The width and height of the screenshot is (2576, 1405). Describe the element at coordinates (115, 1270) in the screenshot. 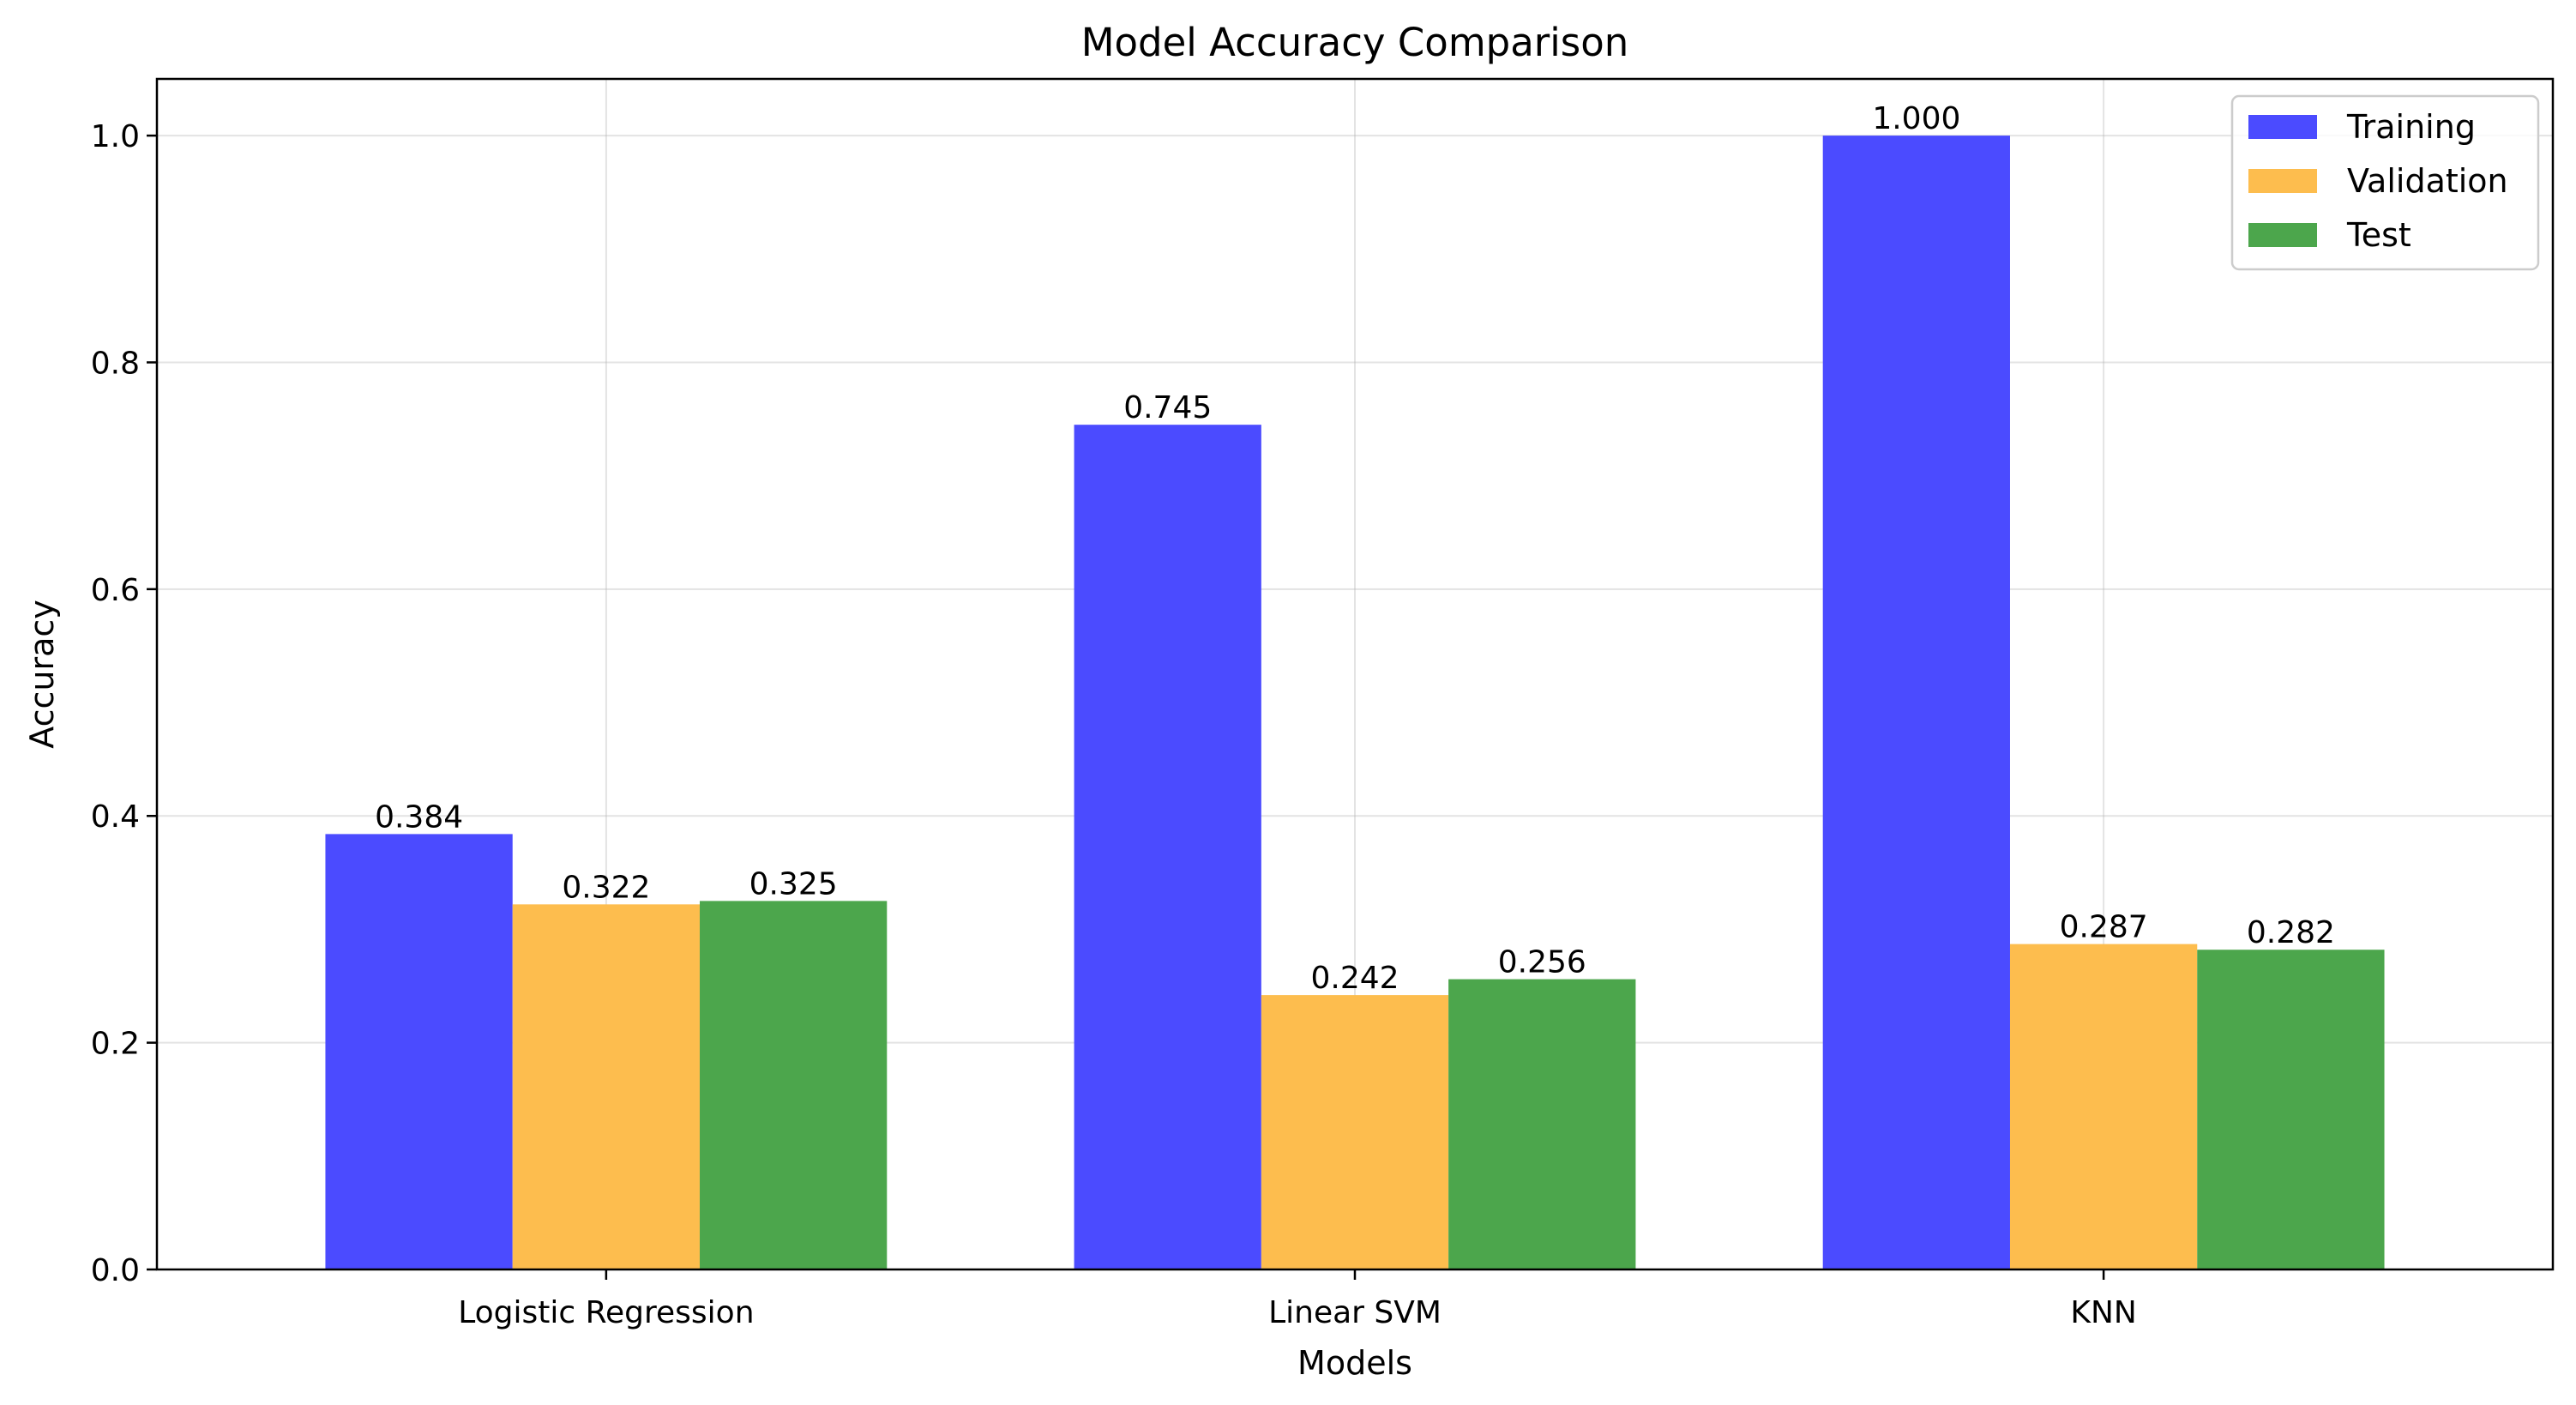

I see `y-tick-label: 0.0` at that location.